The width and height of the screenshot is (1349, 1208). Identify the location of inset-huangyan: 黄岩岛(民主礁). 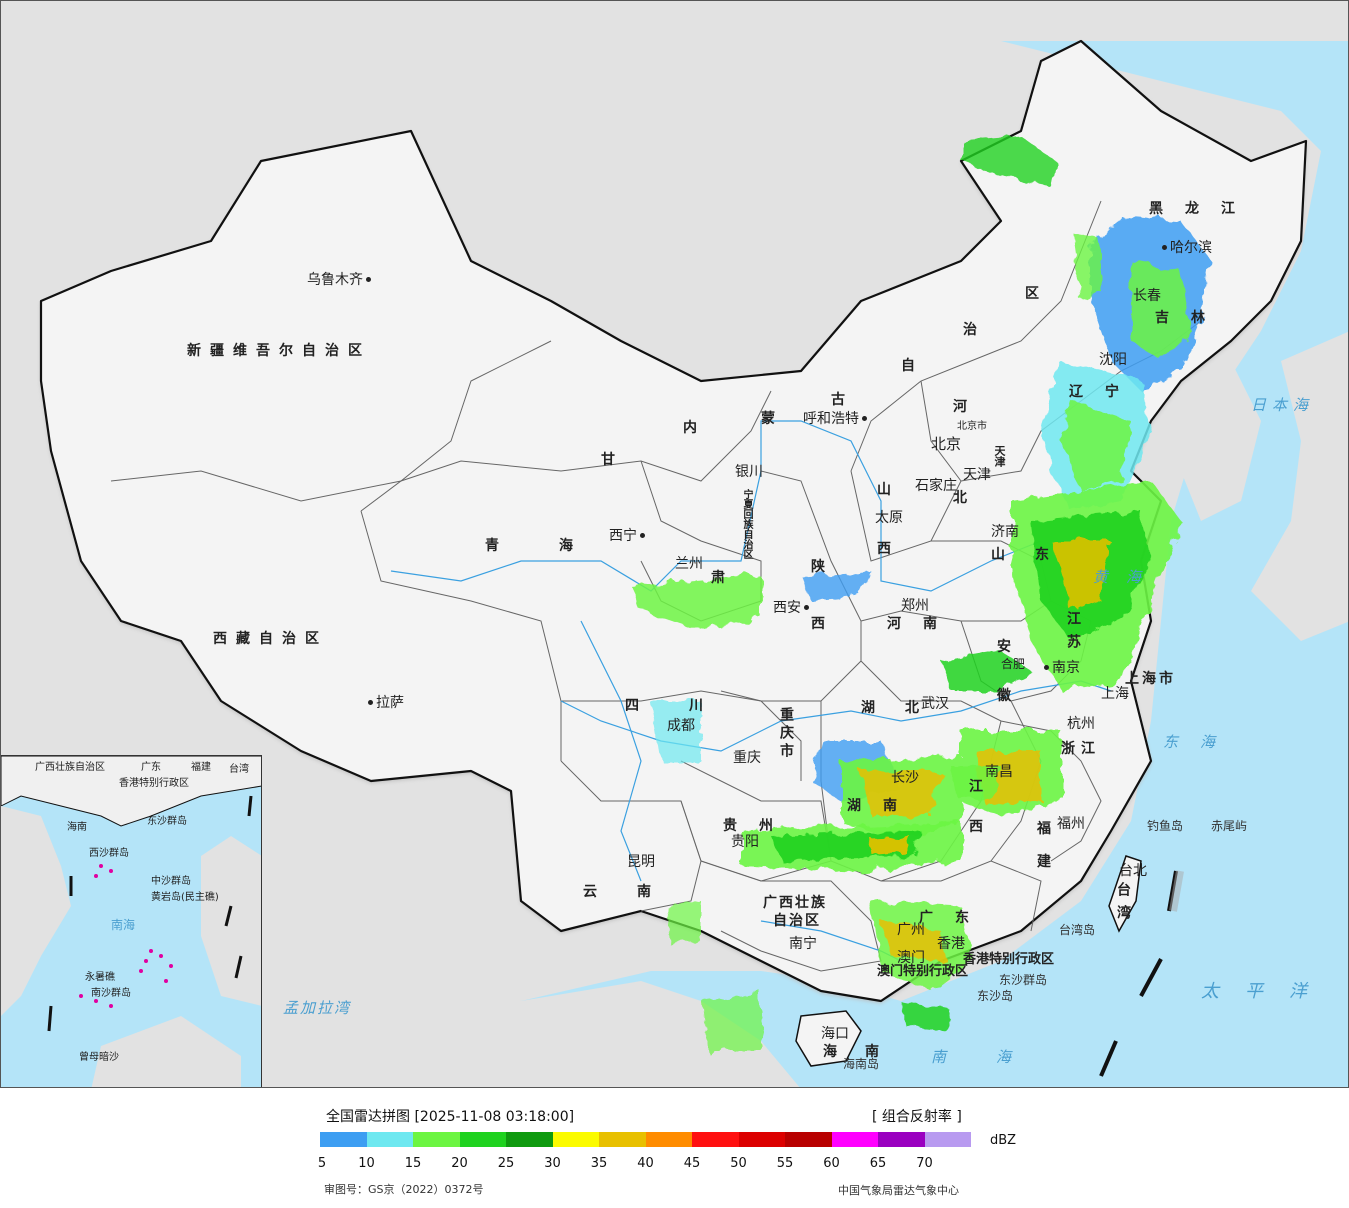
(185, 897).